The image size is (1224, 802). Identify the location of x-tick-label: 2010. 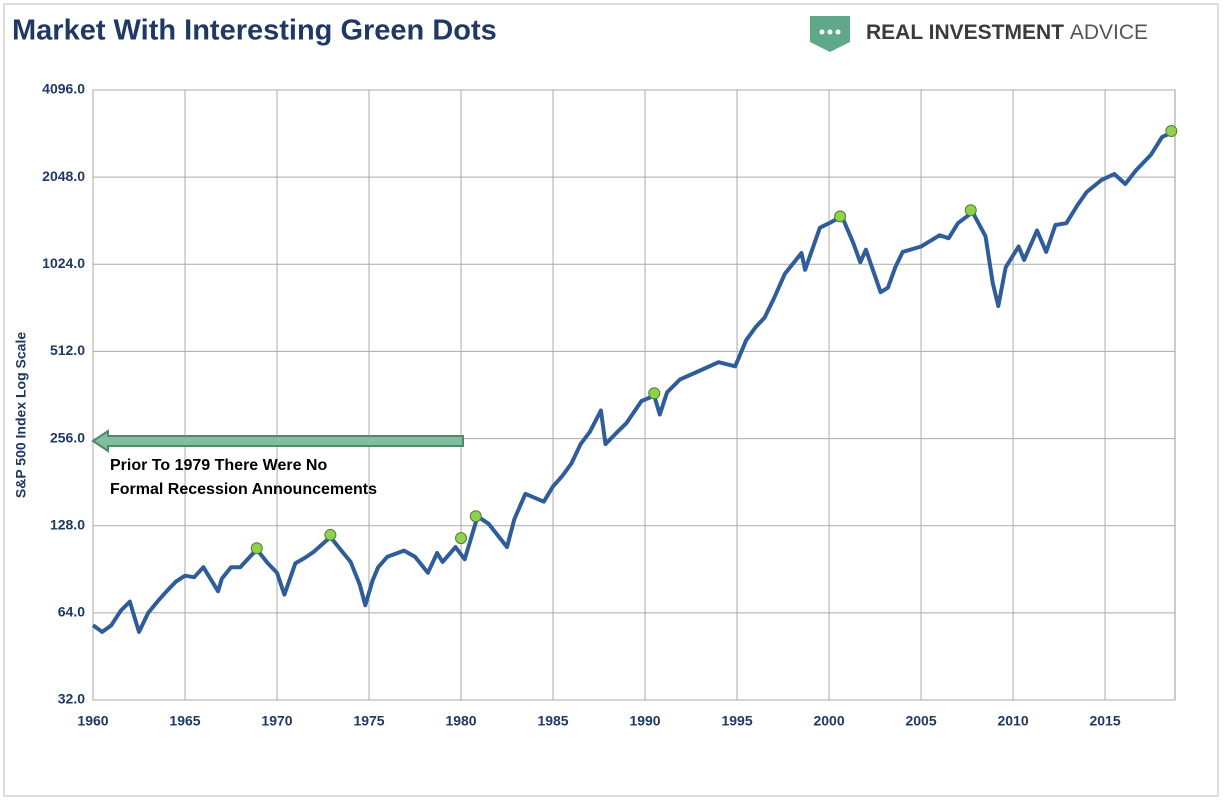
(1012, 721).